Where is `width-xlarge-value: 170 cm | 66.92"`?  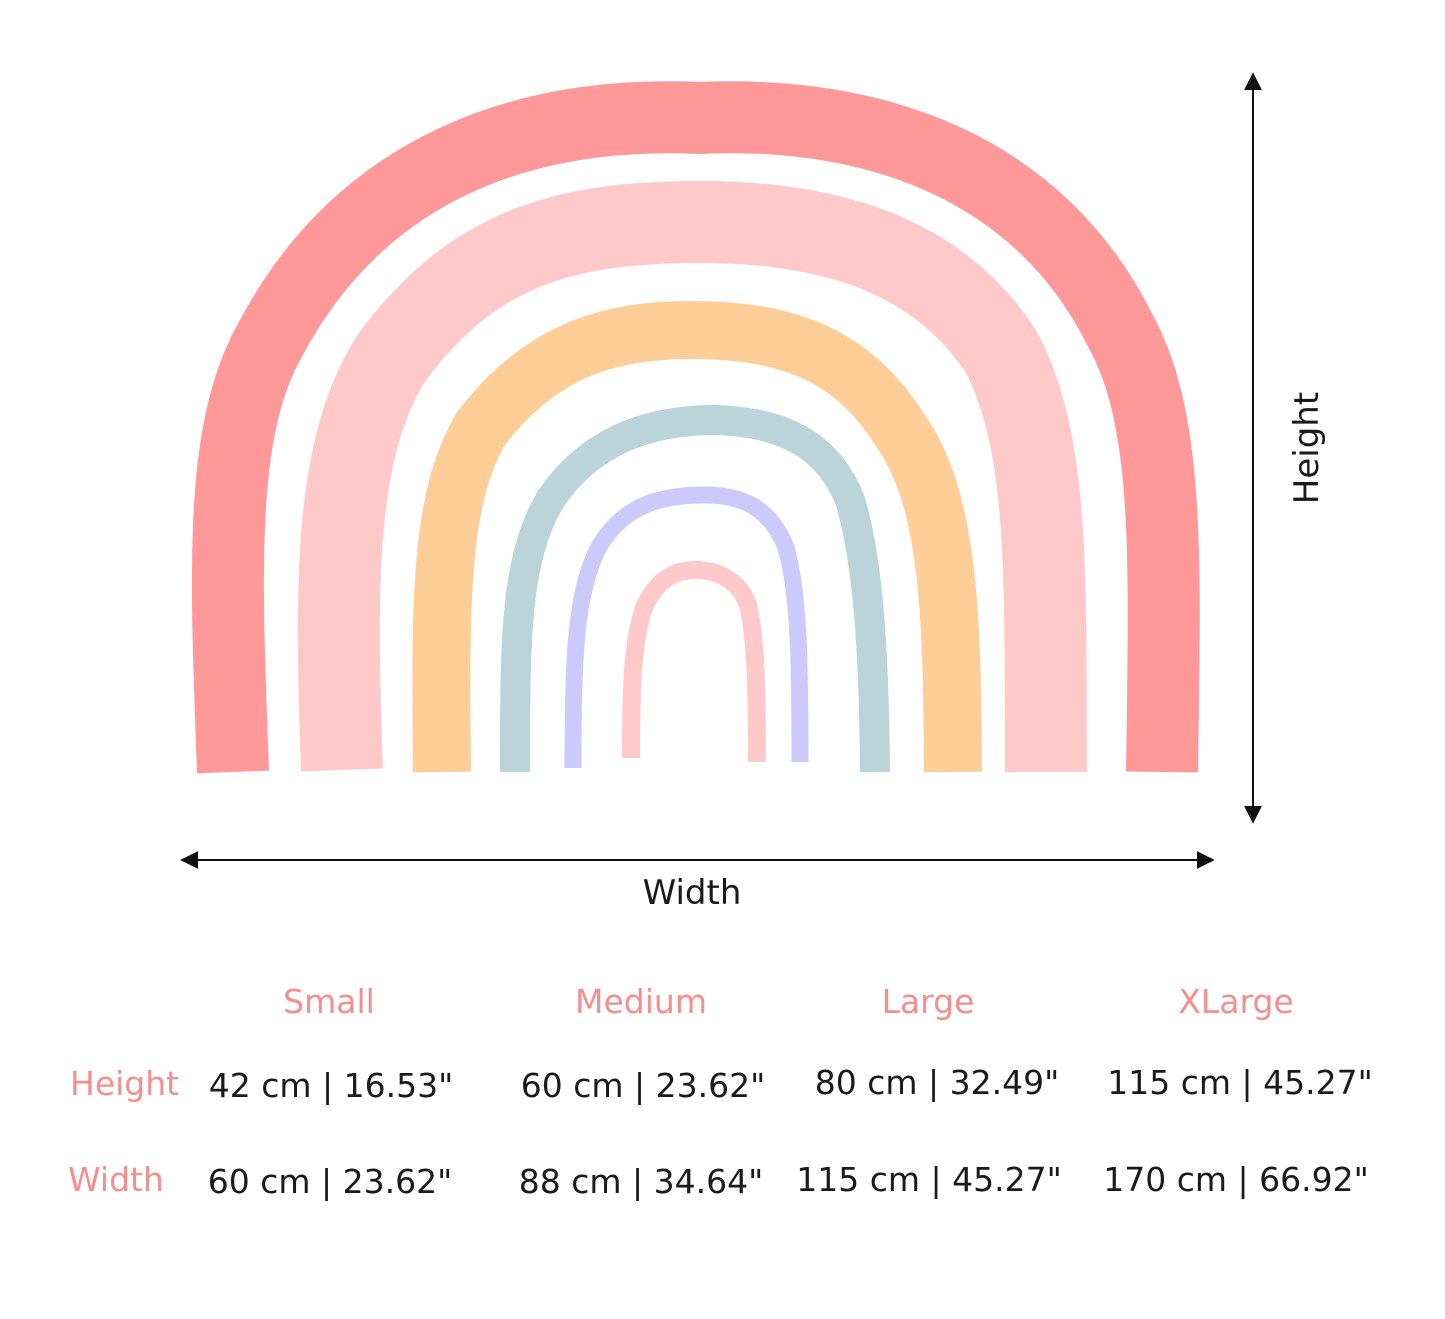
width-xlarge-value: 170 cm | 66.92" is located at coordinates (1236, 1179).